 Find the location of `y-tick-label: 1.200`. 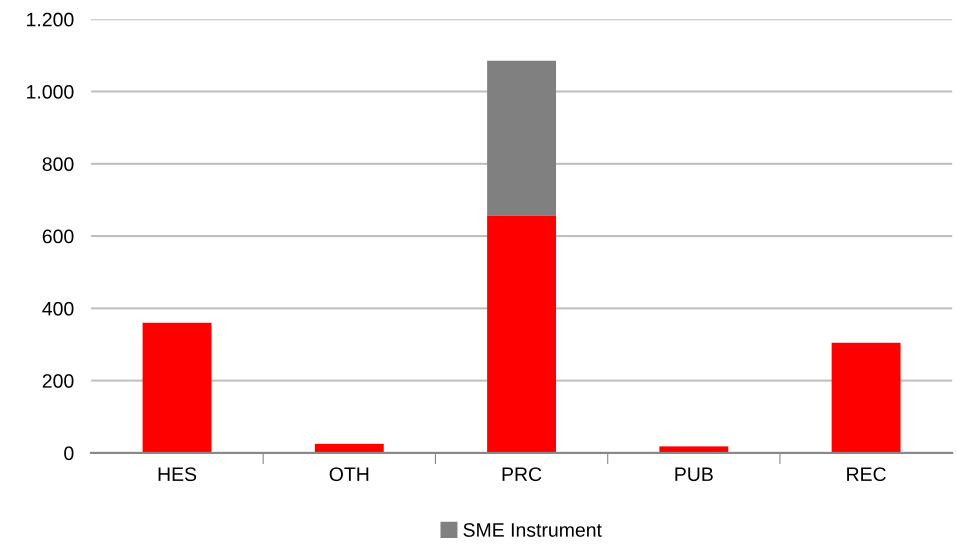

y-tick-label: 1.200 is located at coordinates (50, 19).